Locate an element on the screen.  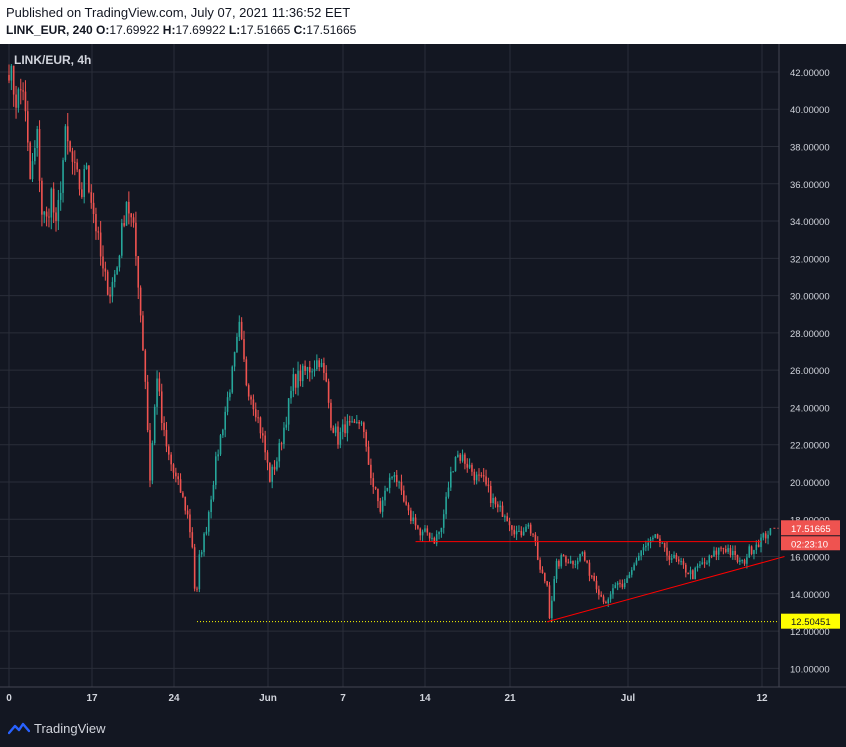
support-price-label: 12.50451 is located at coordinates (811, 622).